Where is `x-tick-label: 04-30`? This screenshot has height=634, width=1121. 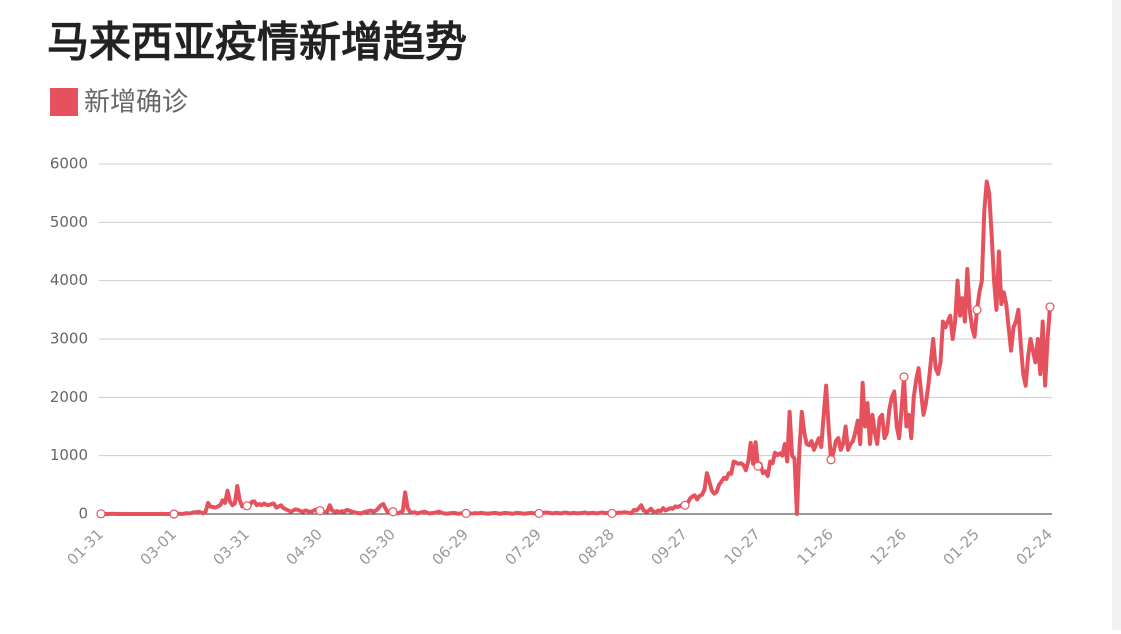
x-tick-label: 04-30 is located at coordinates (304, 547).